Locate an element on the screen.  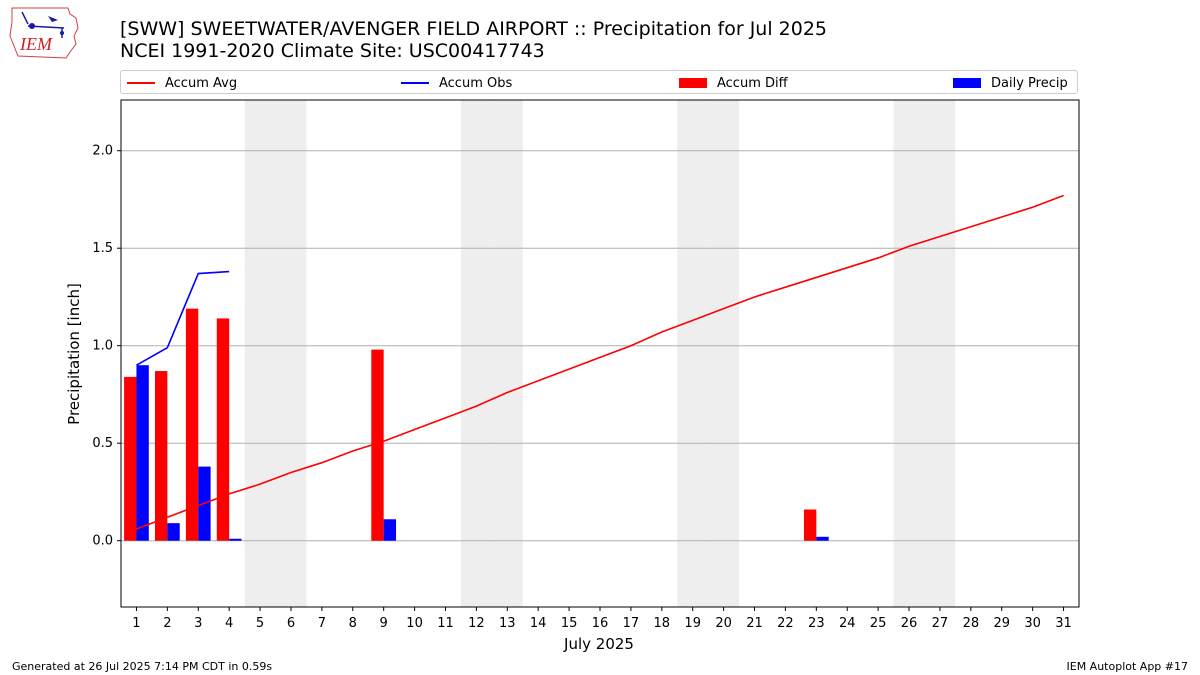
x-tick-label-16: 16 is located at coordinates (600, 623).